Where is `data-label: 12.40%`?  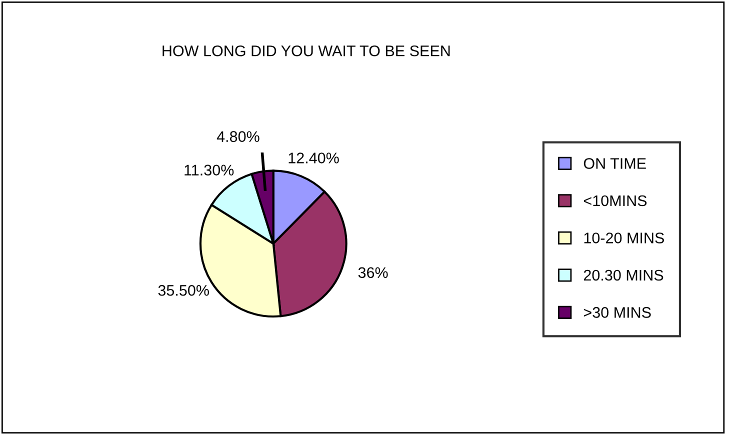 data-label: 12.40% is located at coordinates (313, 158).